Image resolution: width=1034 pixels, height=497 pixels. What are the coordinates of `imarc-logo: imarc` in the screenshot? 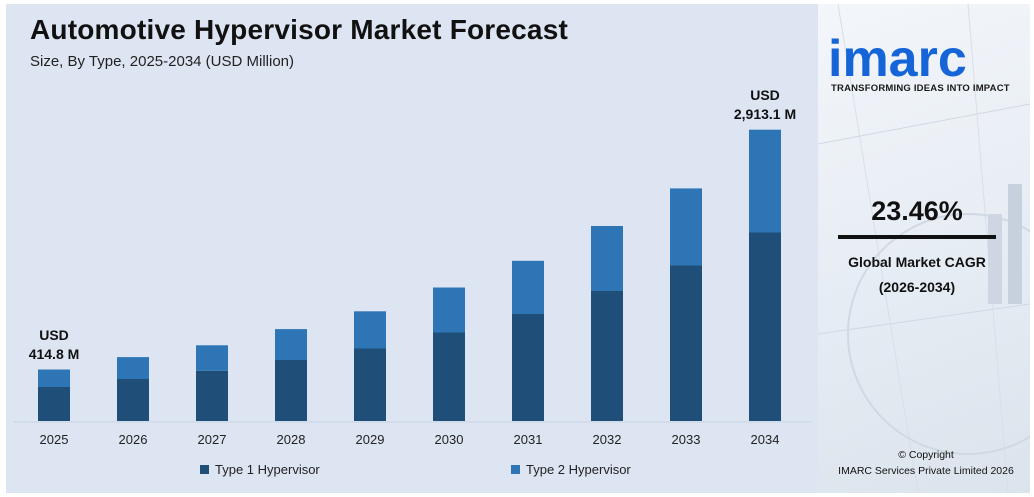 It's located at (897, 58).